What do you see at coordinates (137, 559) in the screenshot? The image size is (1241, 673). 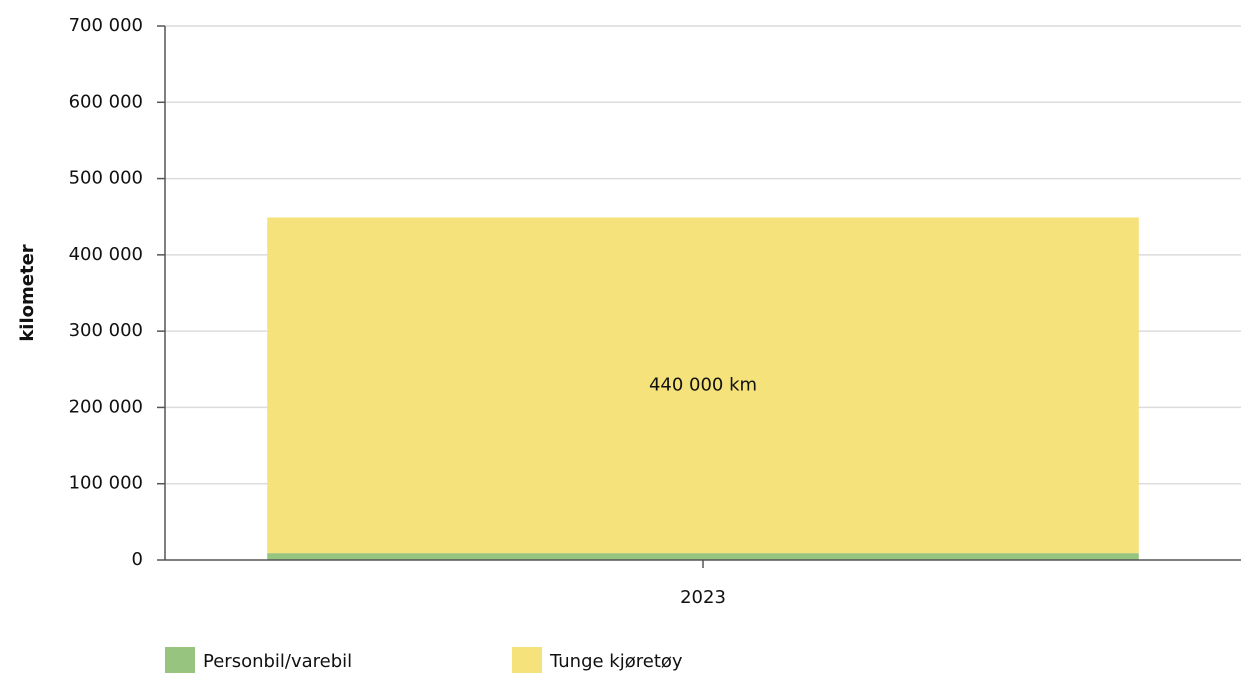 I see `y-tick-label: 0` at bounding box center [137, 559].